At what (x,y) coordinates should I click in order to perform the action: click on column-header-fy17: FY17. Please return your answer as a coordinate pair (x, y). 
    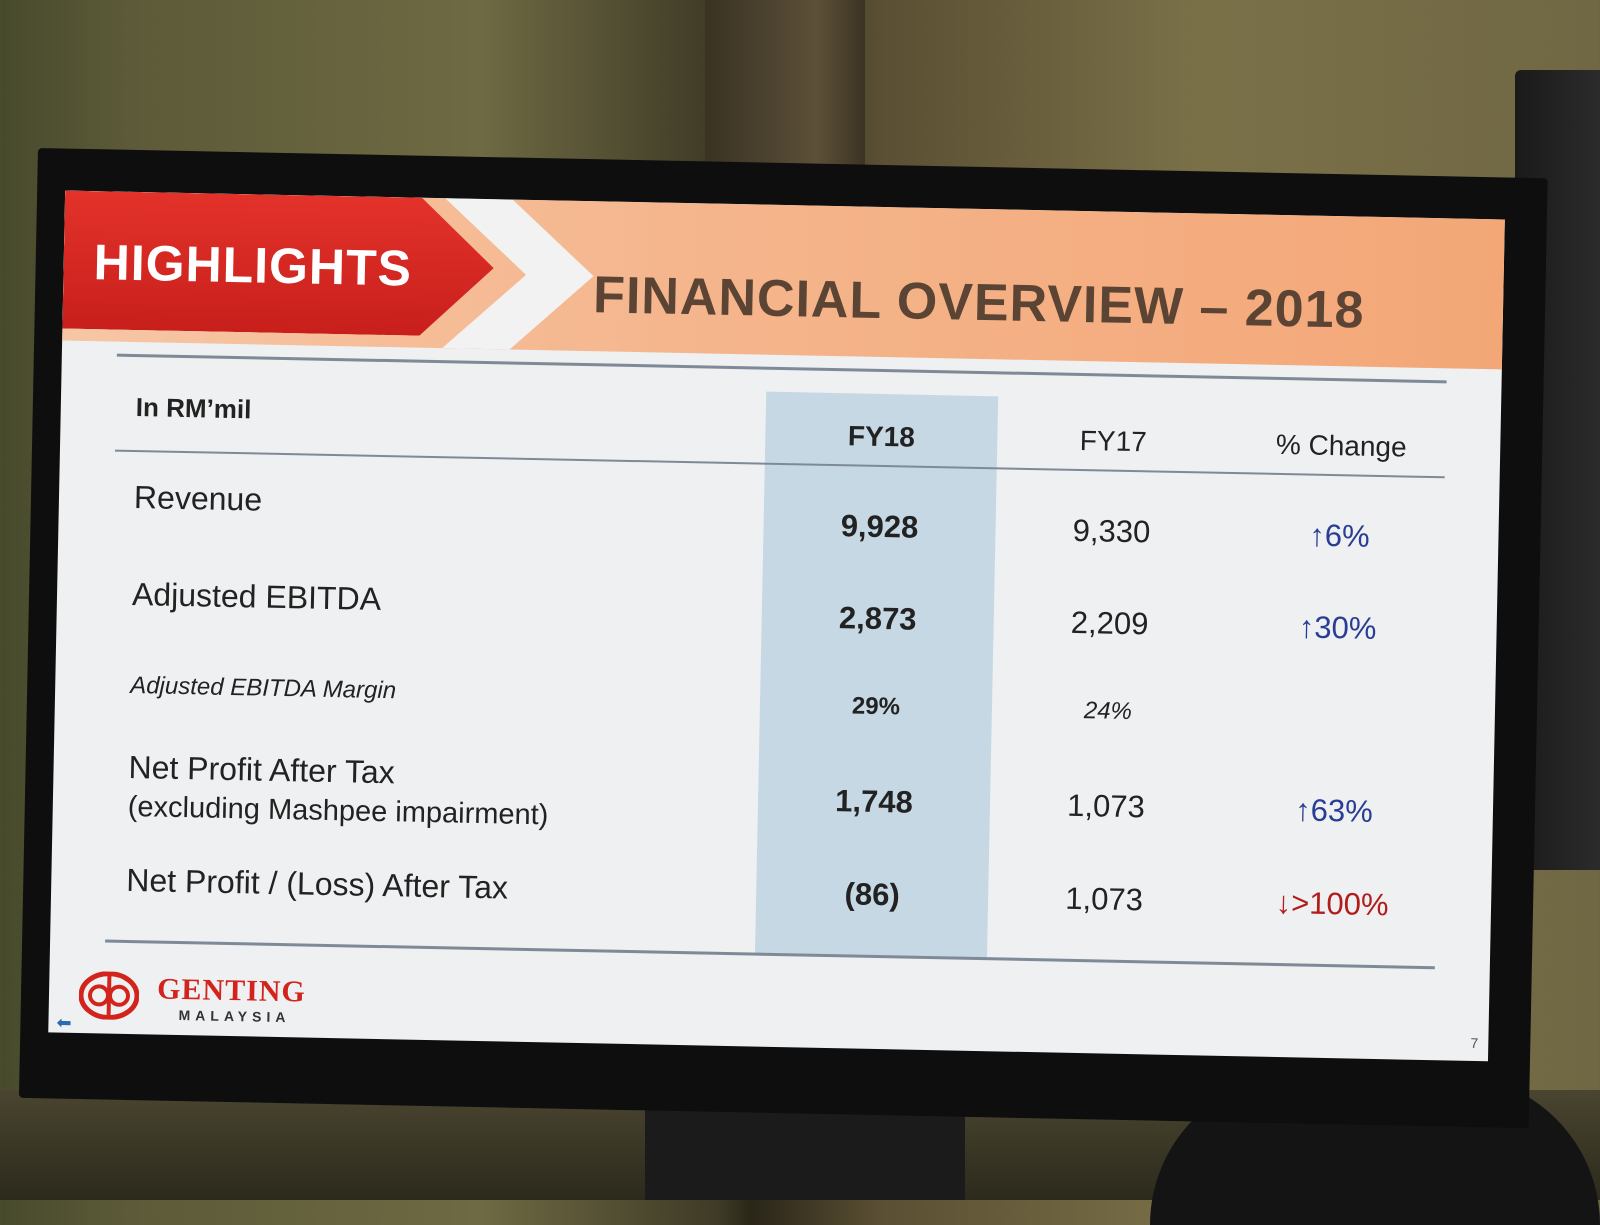
    Looking at the image, I should click on (1113, 441).